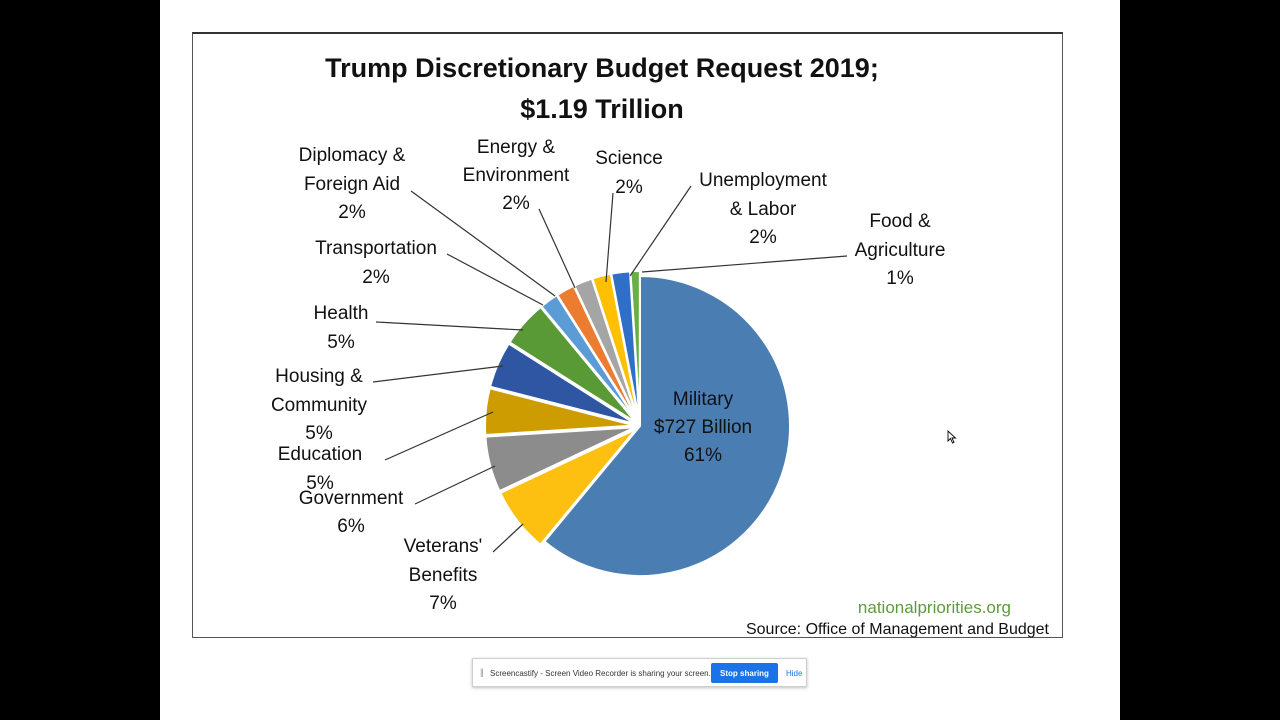 This screenshot has width=1280, height=720. I want to click on source-site: nationalpriorities.org, so click(934, 607).